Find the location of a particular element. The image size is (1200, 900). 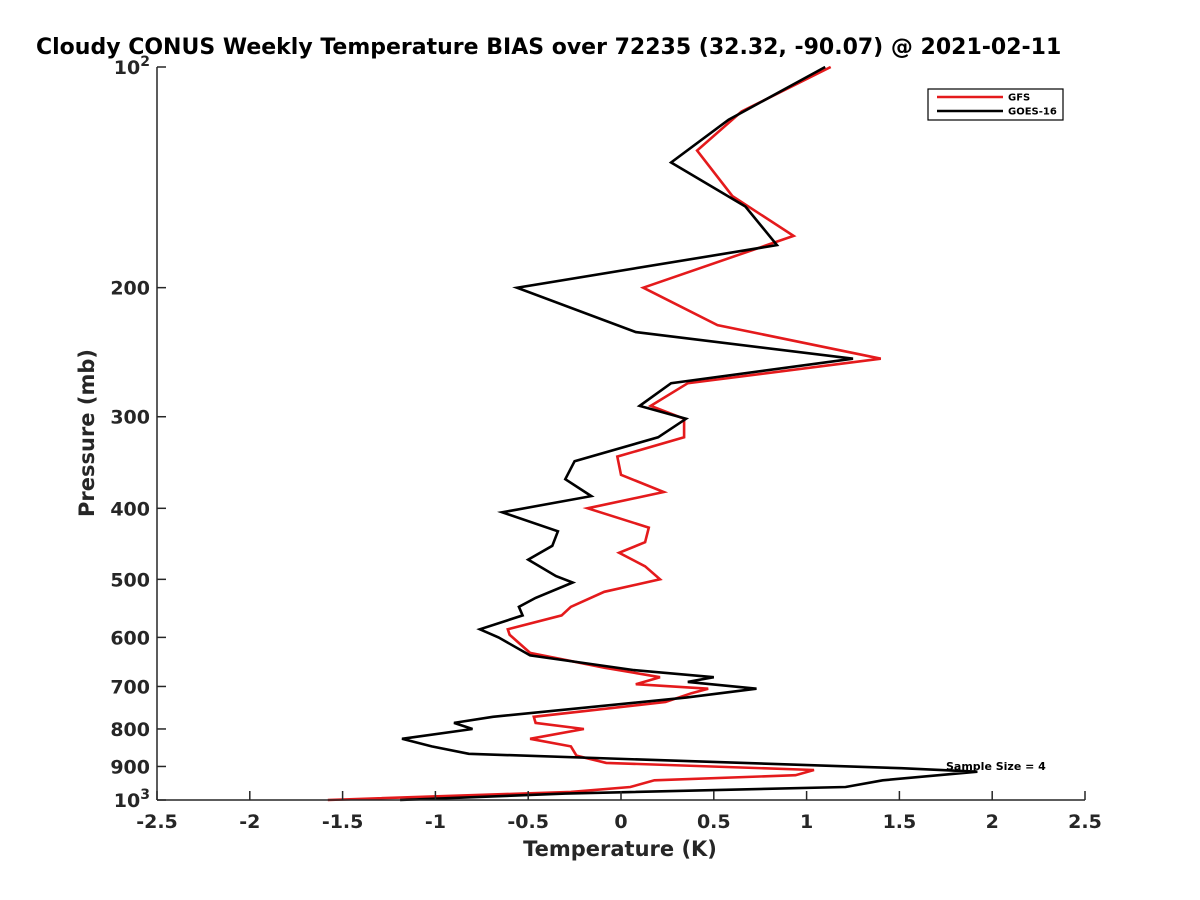

legend-box is located at coordinates (995, 104).